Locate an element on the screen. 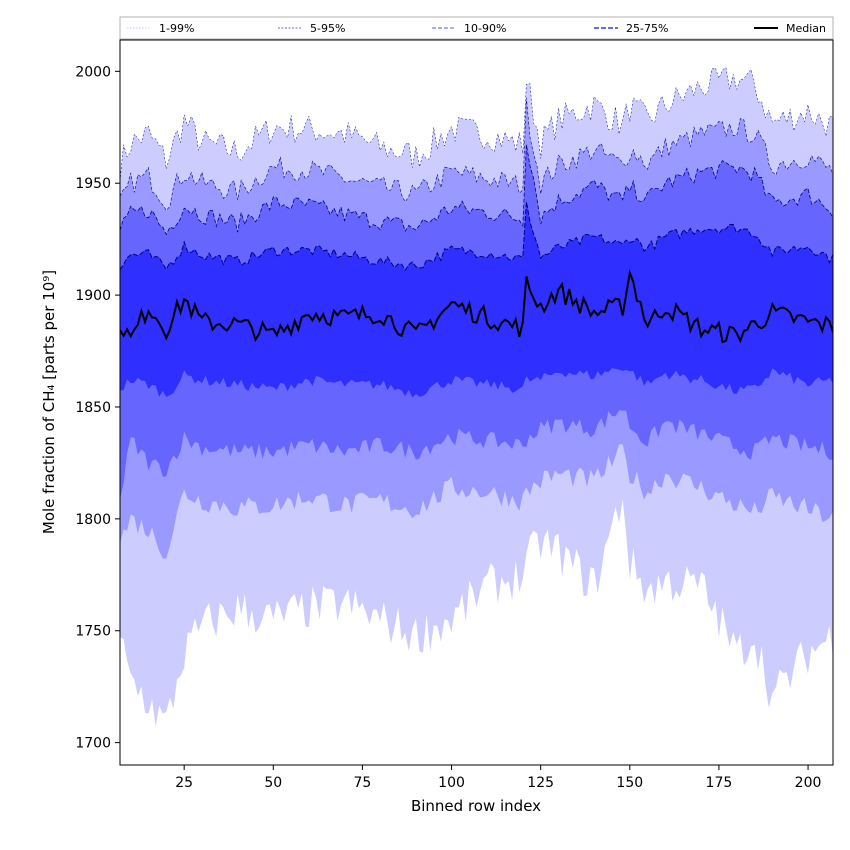  x-tick-label: 100 is located at coordinates (451, 783).